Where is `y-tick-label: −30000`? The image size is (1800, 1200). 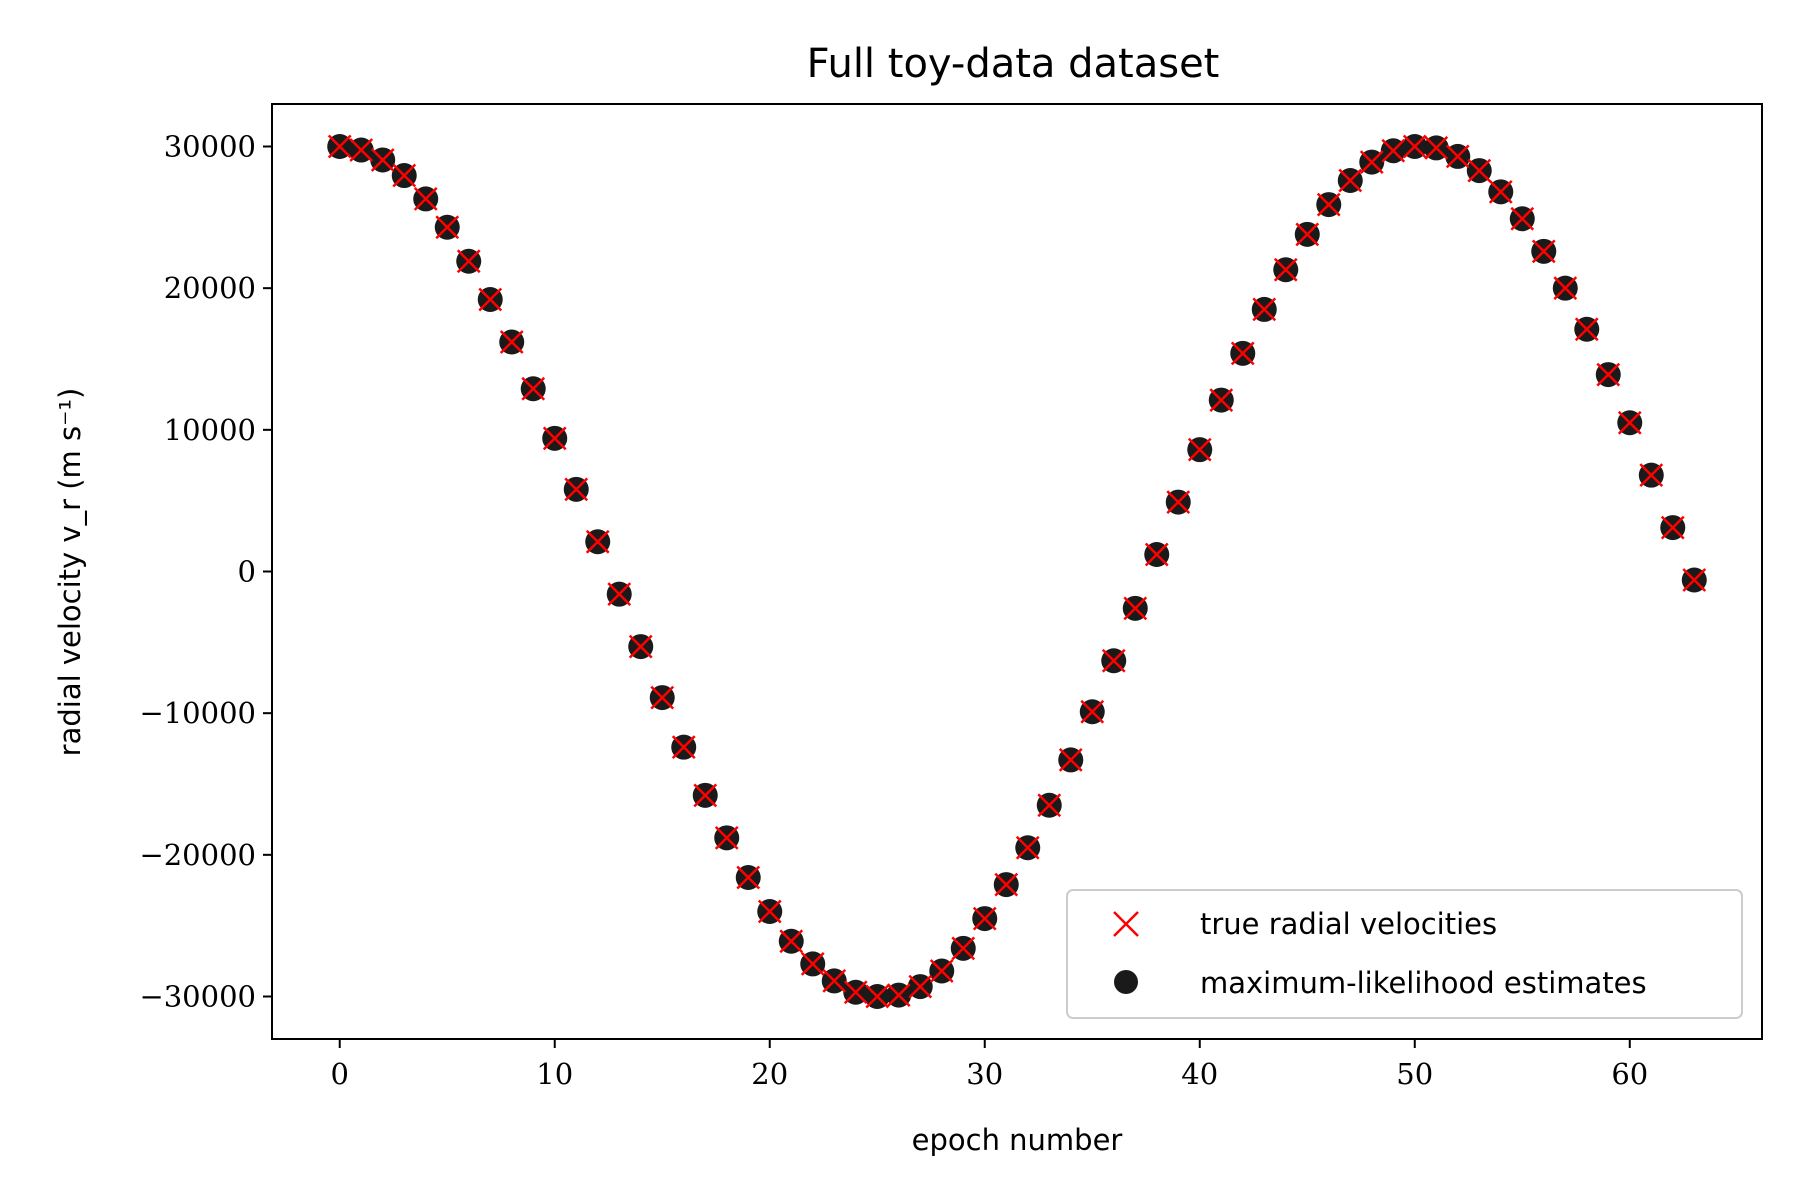
y-tick-label: −30000 is located at coordinates (197, 997).